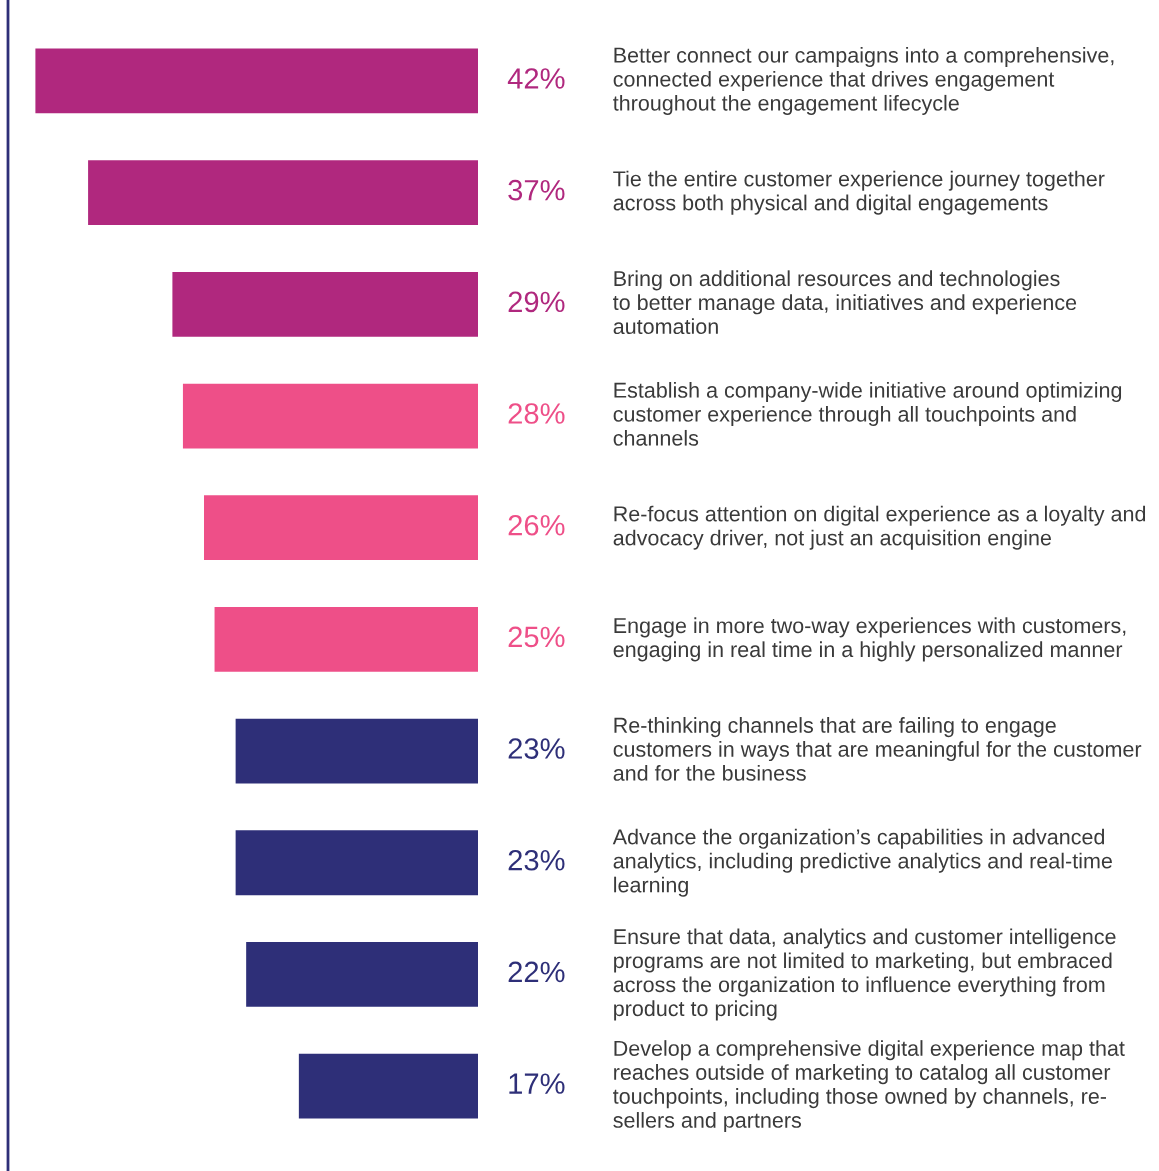 Image resolution: width=1159 pixels, height=1171 pixels. Describe the element at coordinates (877, 749) in the screenshot. I see `y-tick-label: Re-thinking channels that are failing to engage customers in ways that are meaningful for the customer and for the business` at that location.